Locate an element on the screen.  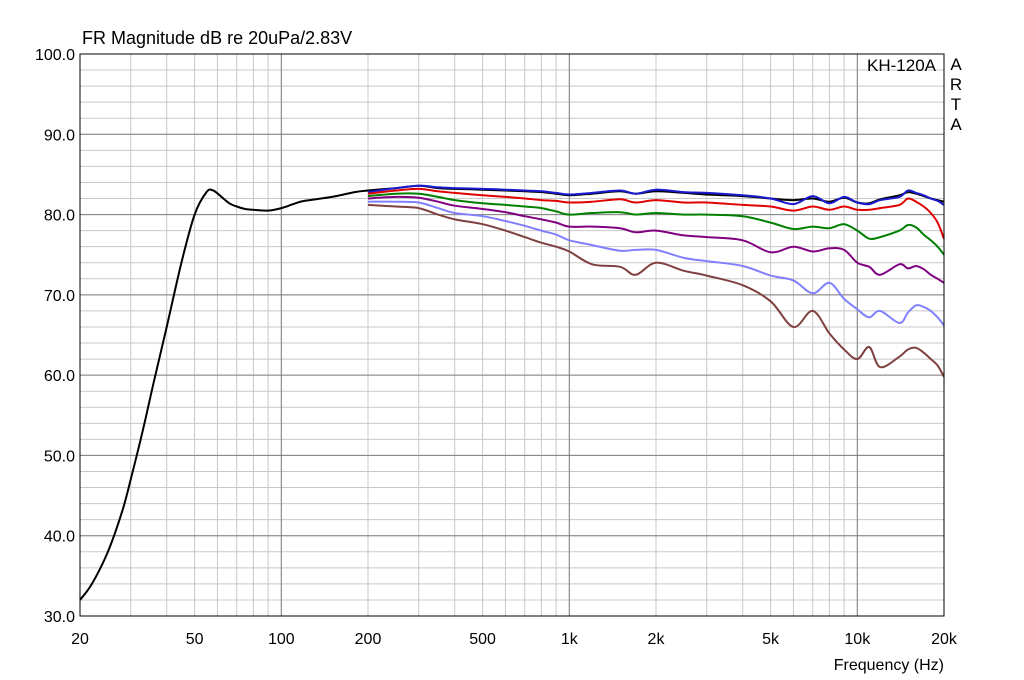
y-tick-label: 50.0 is located at coordinates (59, 456).